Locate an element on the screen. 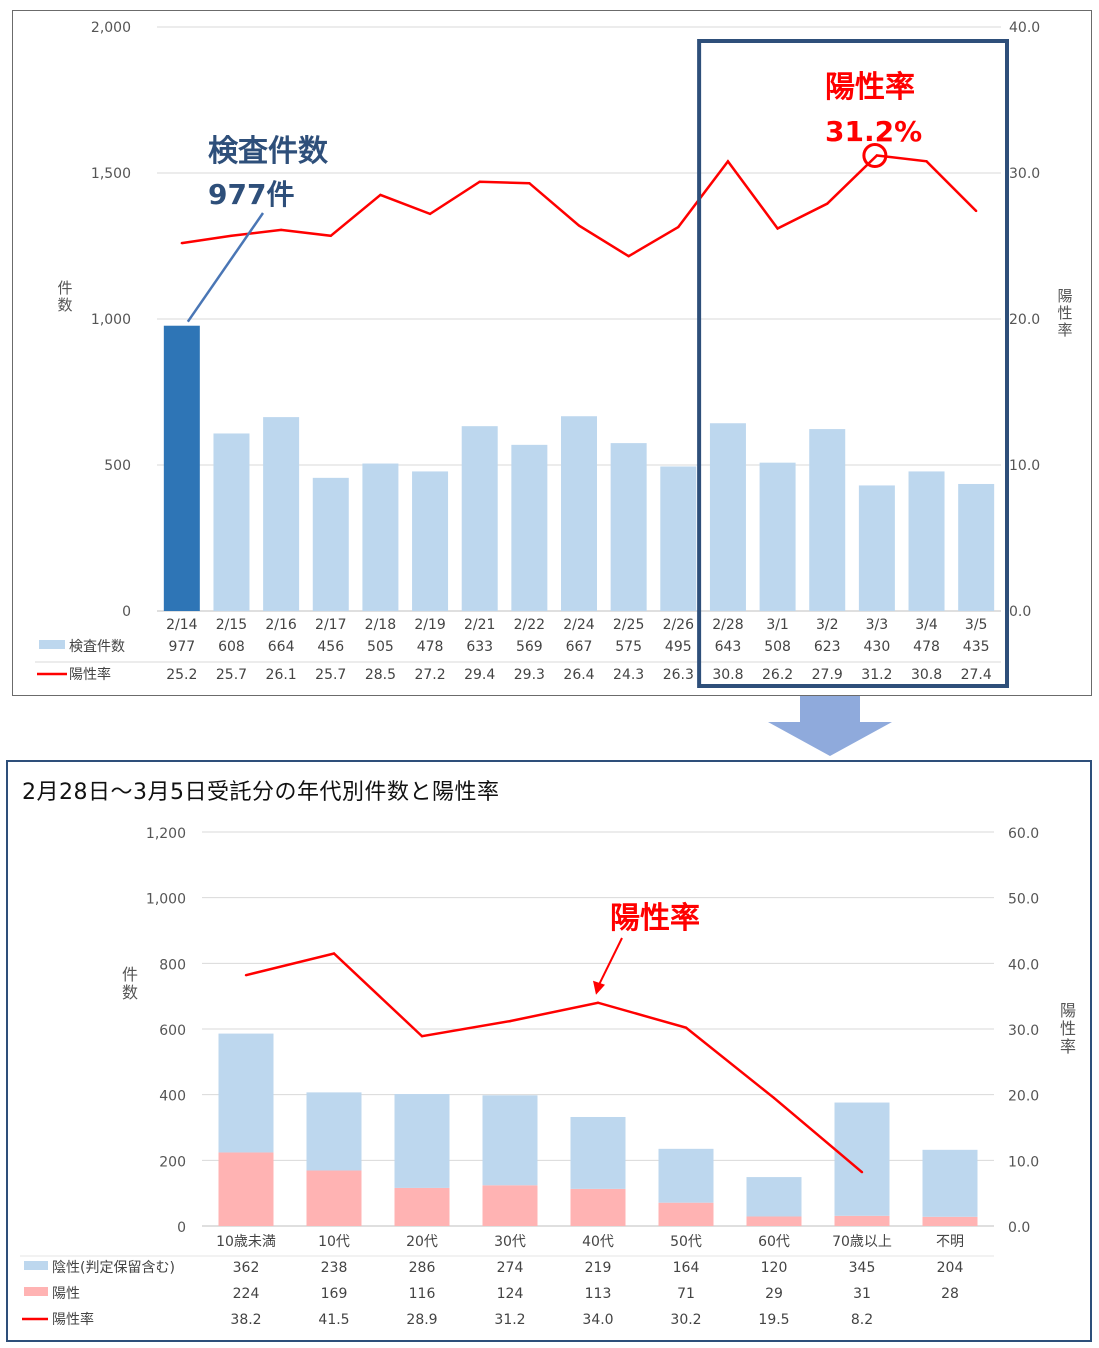  annotation-leader-line is located at coordinates (225, 267).